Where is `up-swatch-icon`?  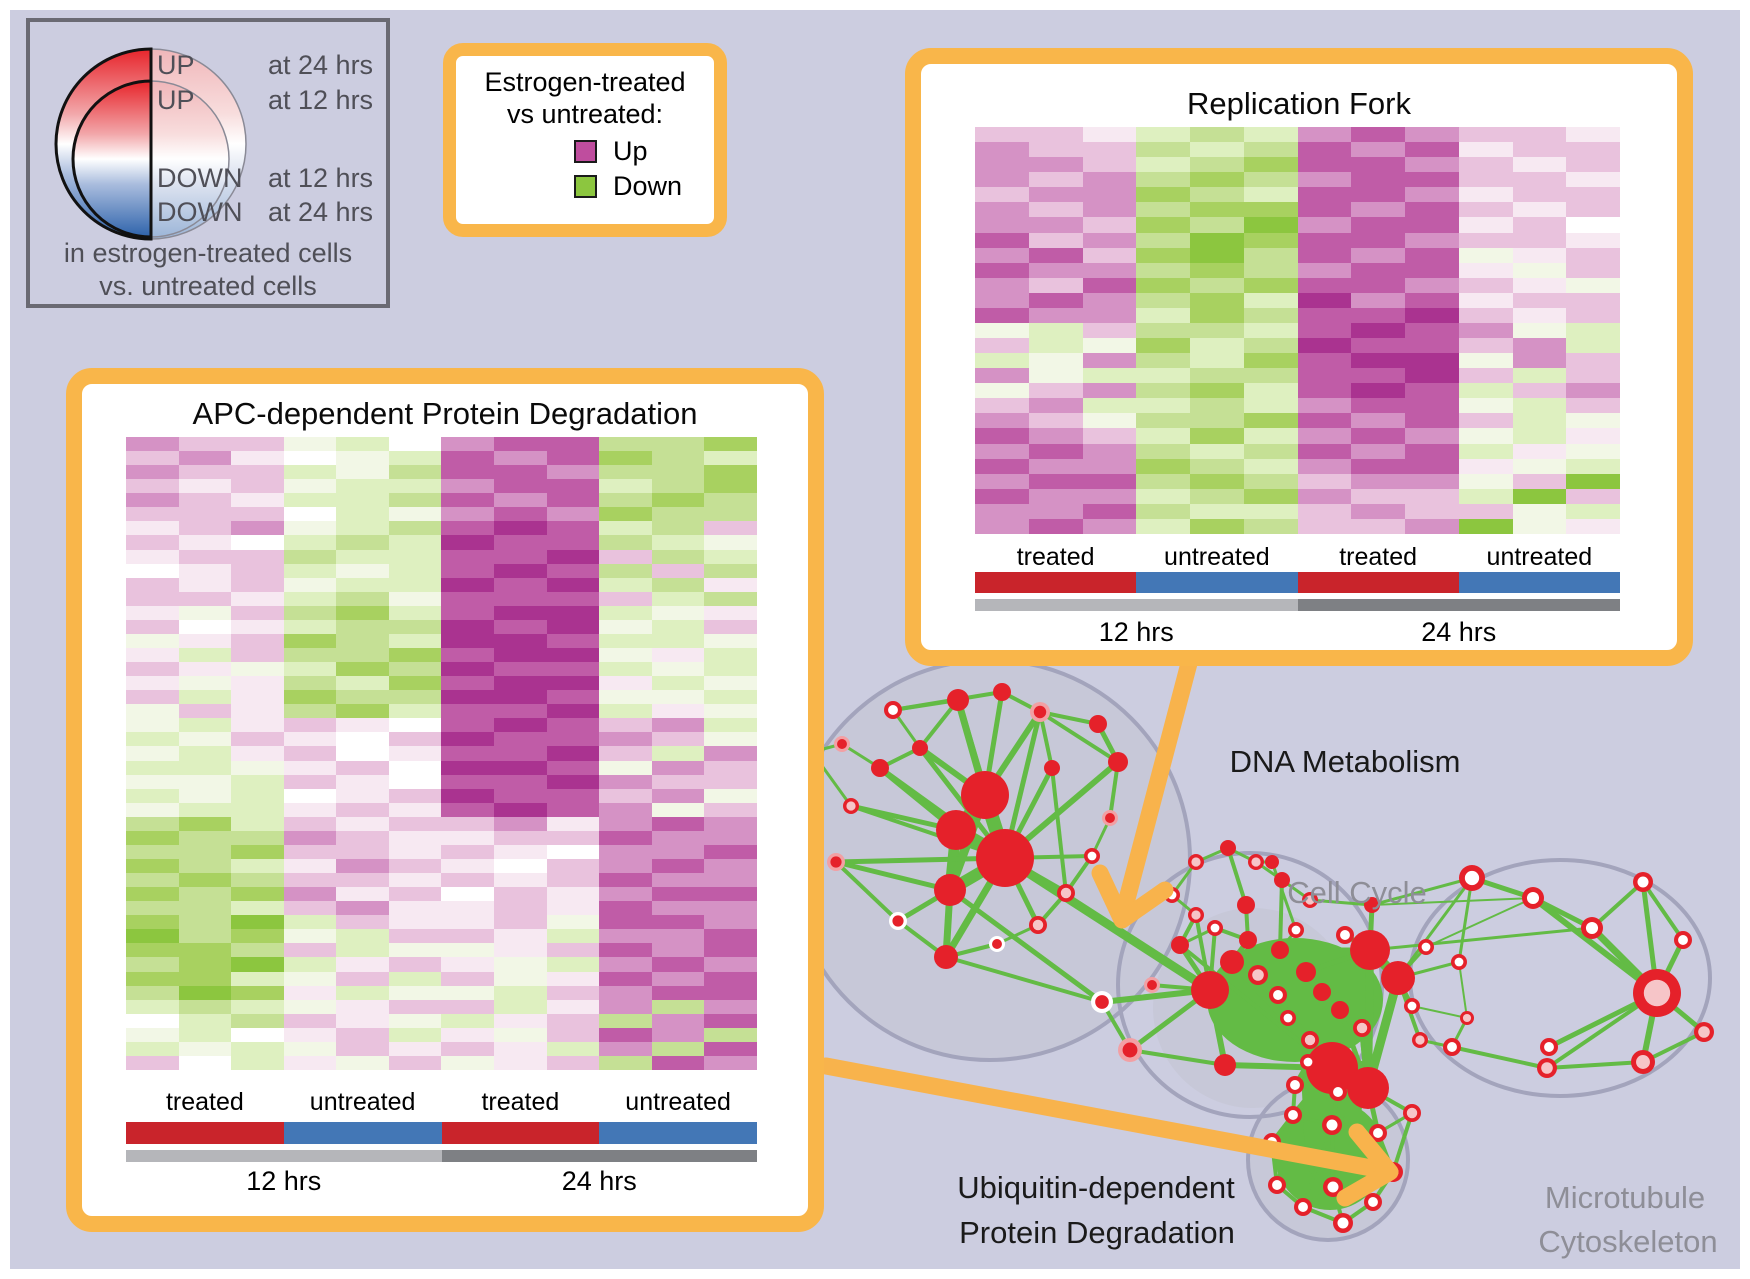
up-swatch-icon is located at coordinates (585, 151).